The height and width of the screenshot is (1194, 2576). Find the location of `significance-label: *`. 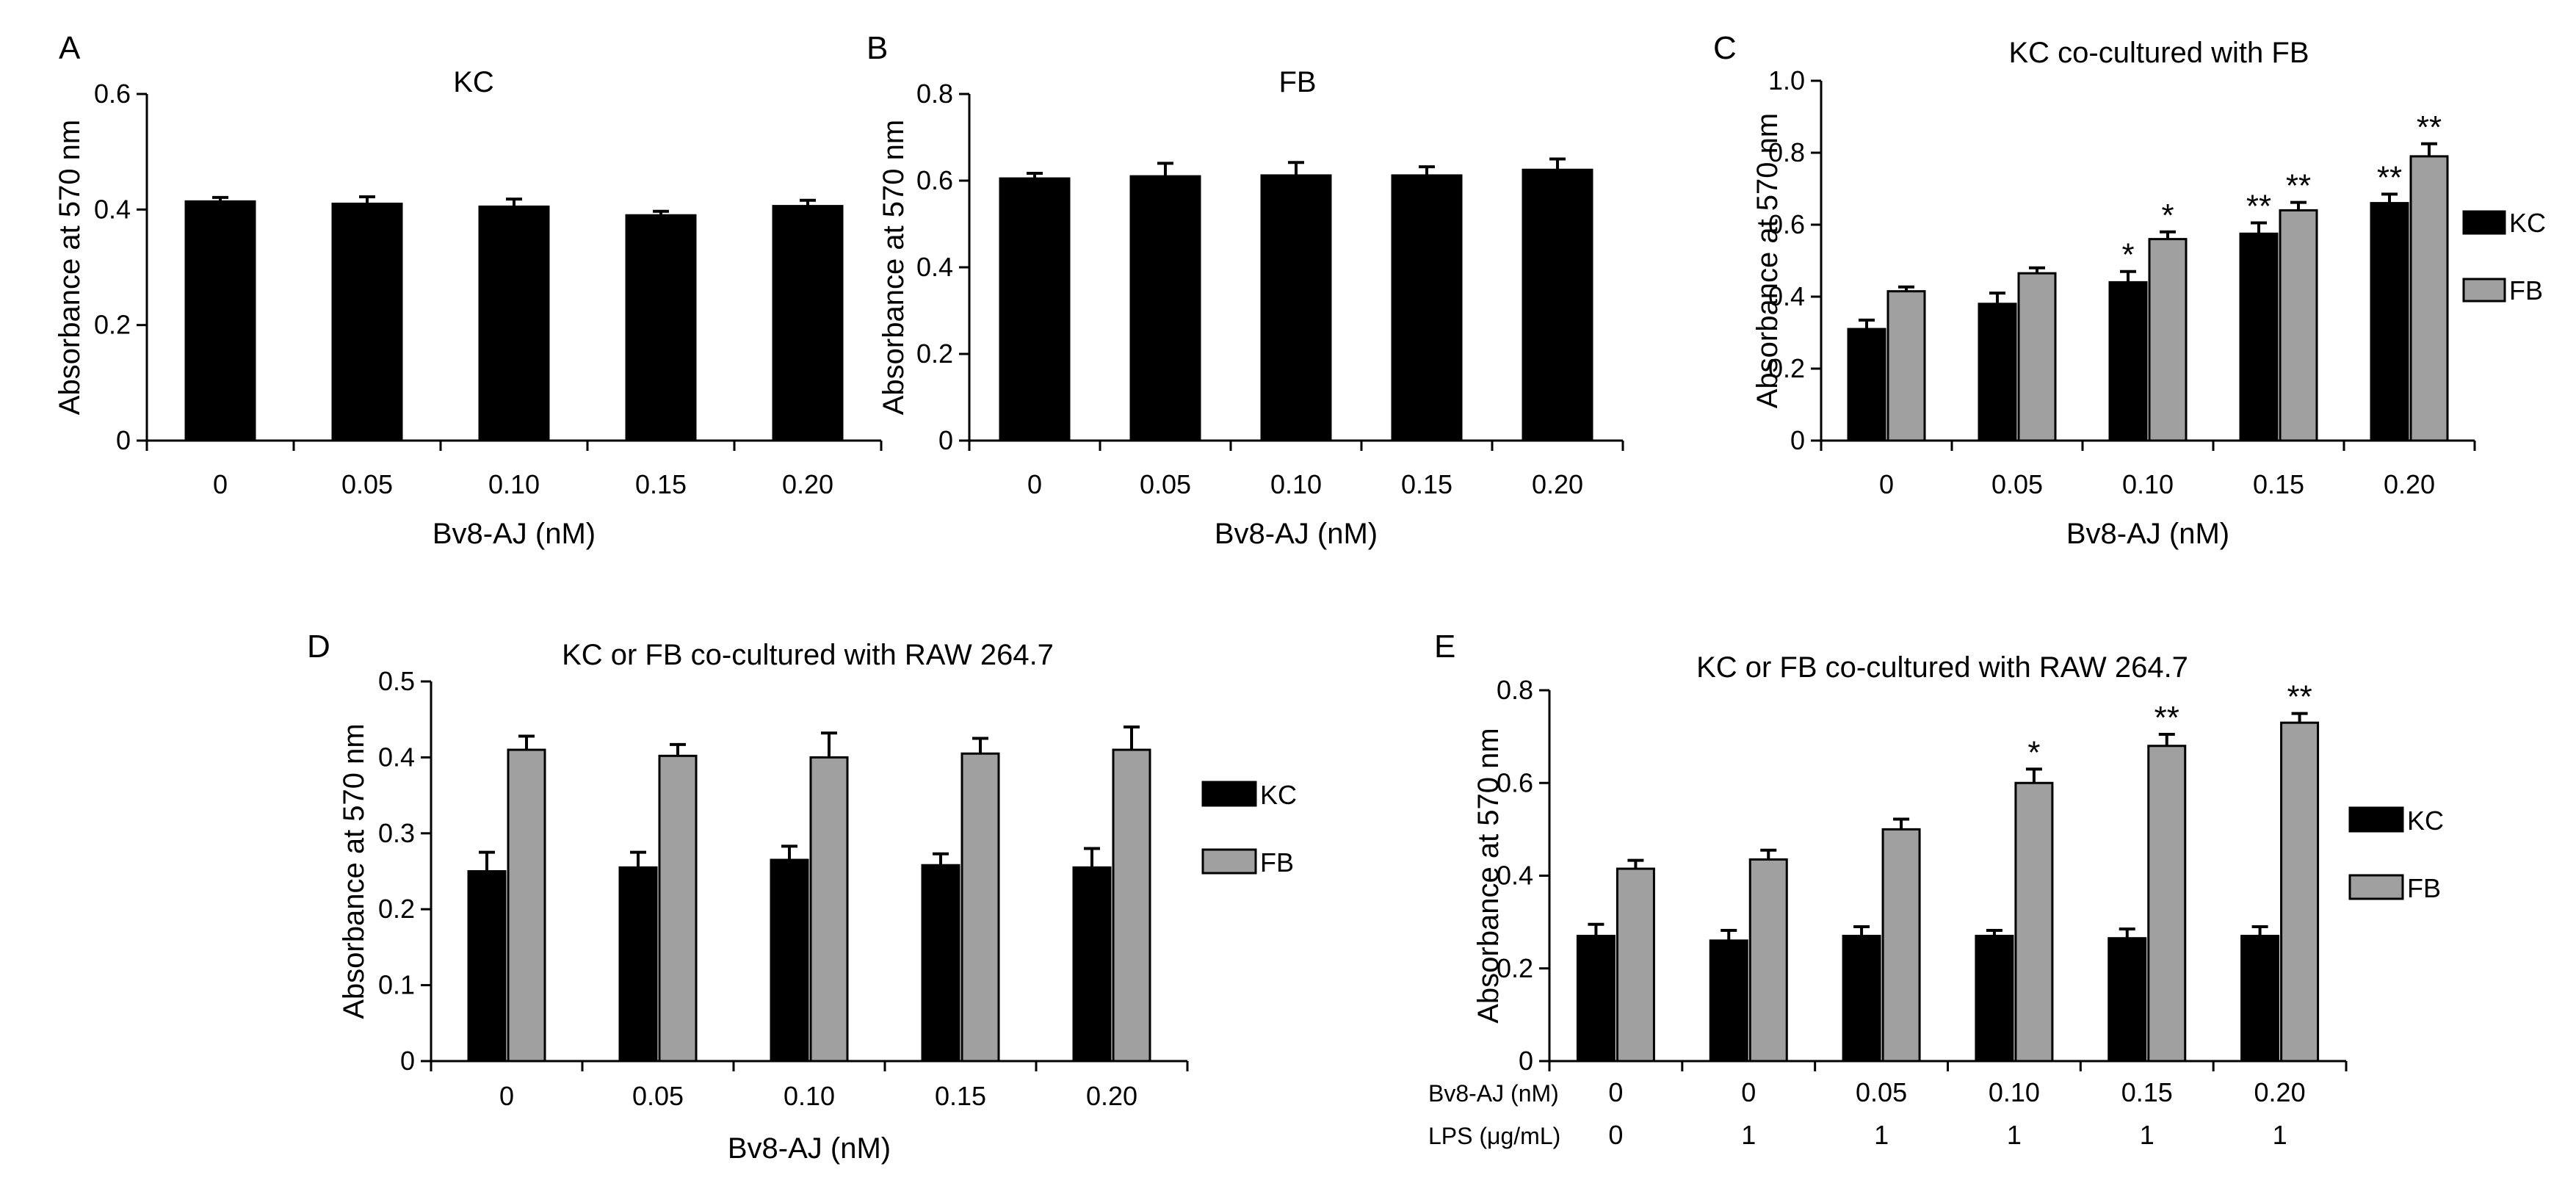

significance-label: * is located at coordinates (2127, 255).